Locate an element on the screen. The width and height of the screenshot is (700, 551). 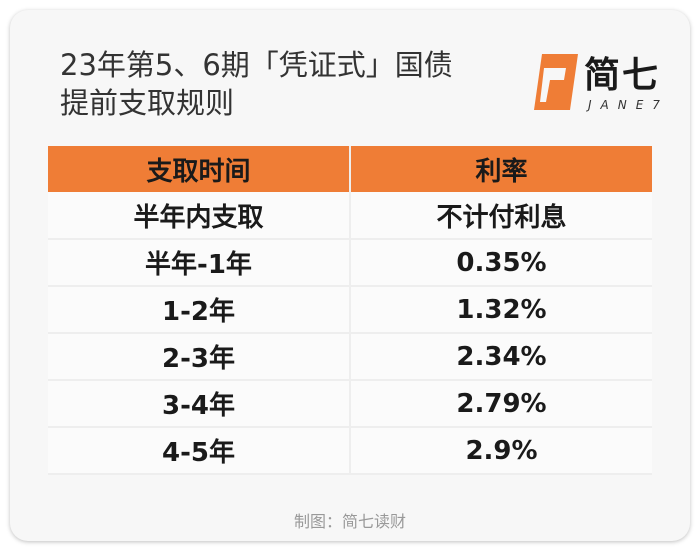
janeqi-logo-mark-icon is located at coordinates (556, 82).